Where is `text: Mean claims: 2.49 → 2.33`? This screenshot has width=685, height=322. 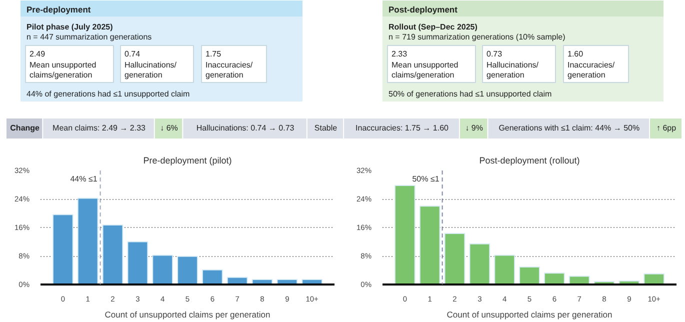 text: Mean claims: 2.49 → 2.33 is located at coordinates (99, 128).